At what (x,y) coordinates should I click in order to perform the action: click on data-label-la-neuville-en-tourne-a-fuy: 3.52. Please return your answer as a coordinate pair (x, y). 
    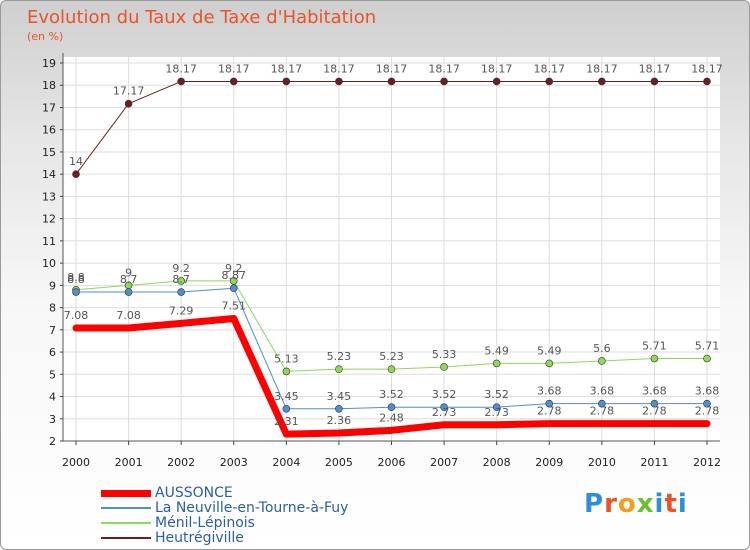
    Looking at the image, I should click on (496, 394).